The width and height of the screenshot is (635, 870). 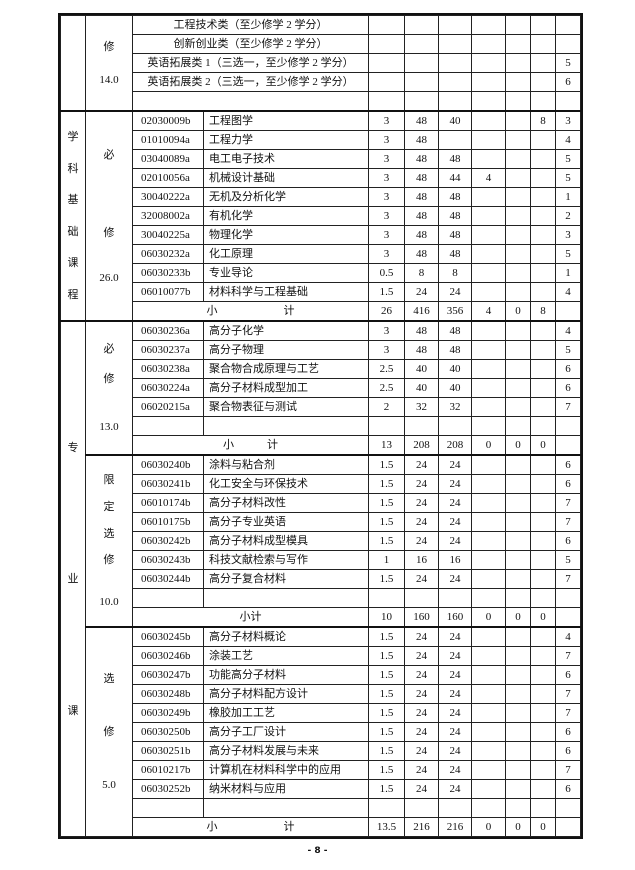 I want to click on experiment-cell: 4, so click(x=488, y=178).